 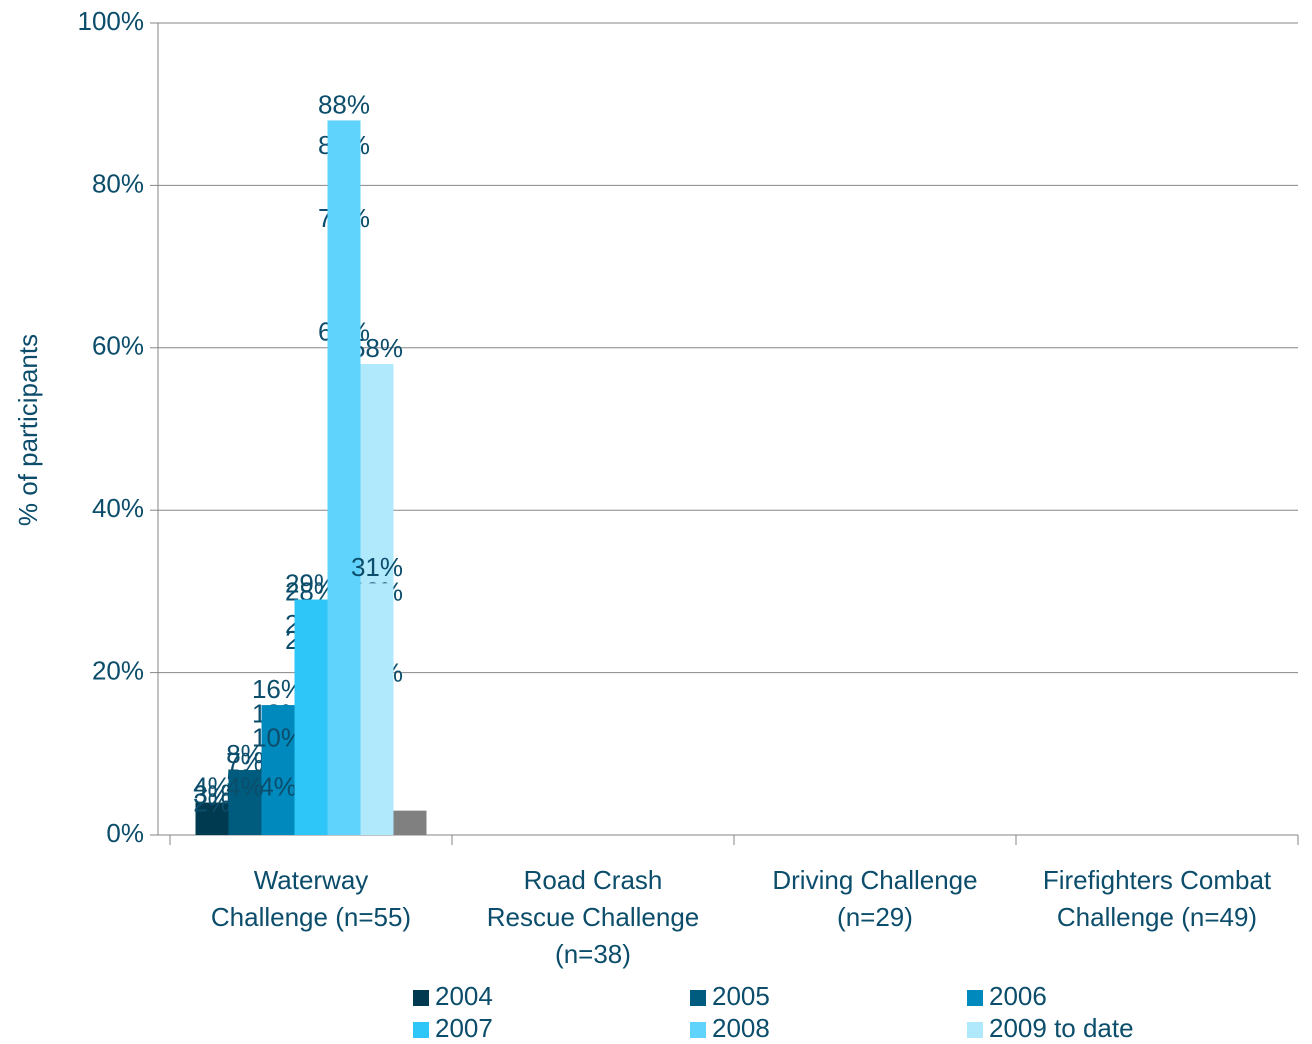 What do you see at coordinates (874, 880) in the screenshot?
I see `x-tick-label: Driving Challenge` at bounding box center [874, 880].